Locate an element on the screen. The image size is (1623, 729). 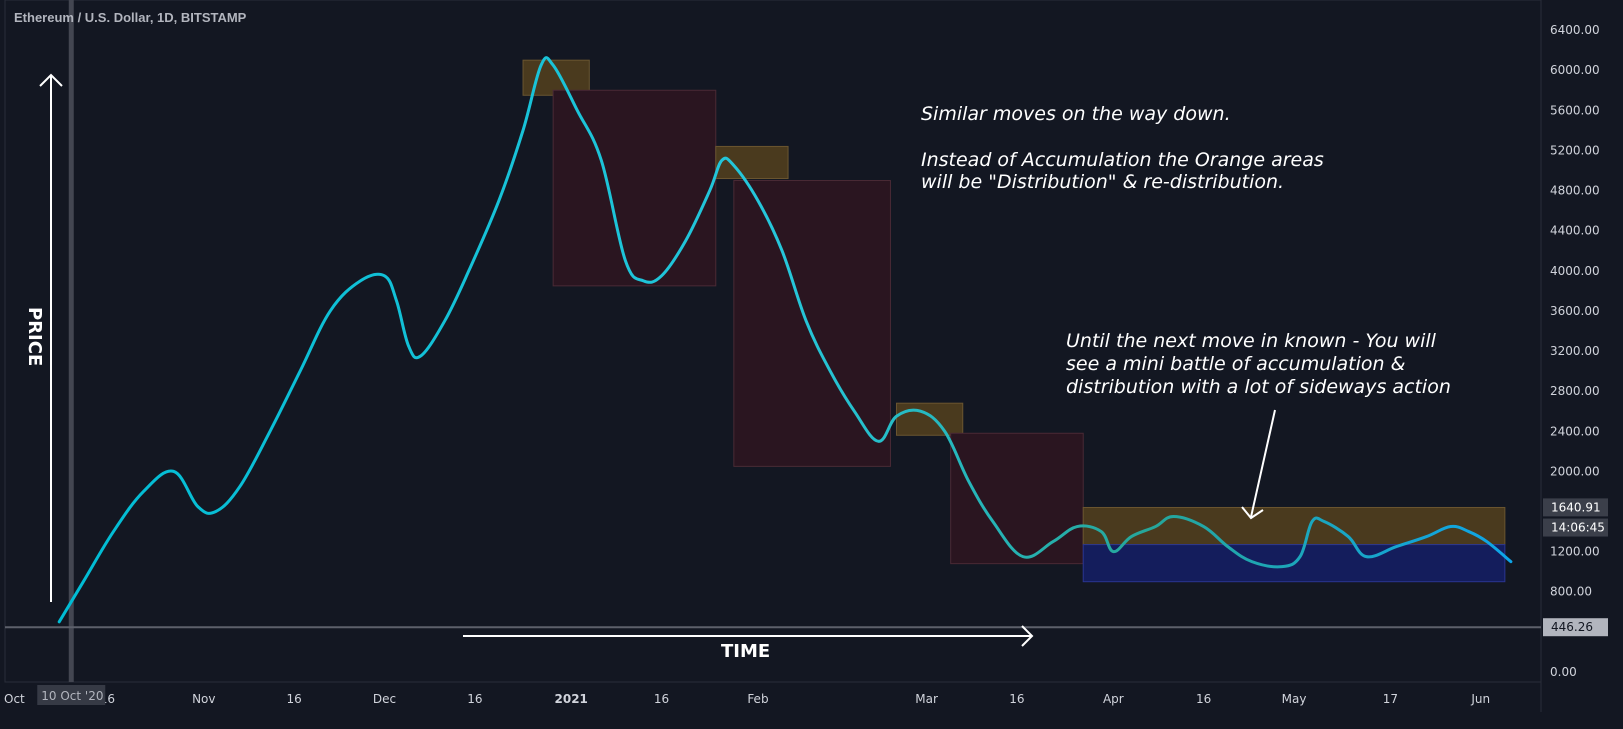
y-tick-label: 4400.00 is located at coordinates (1575, 231).